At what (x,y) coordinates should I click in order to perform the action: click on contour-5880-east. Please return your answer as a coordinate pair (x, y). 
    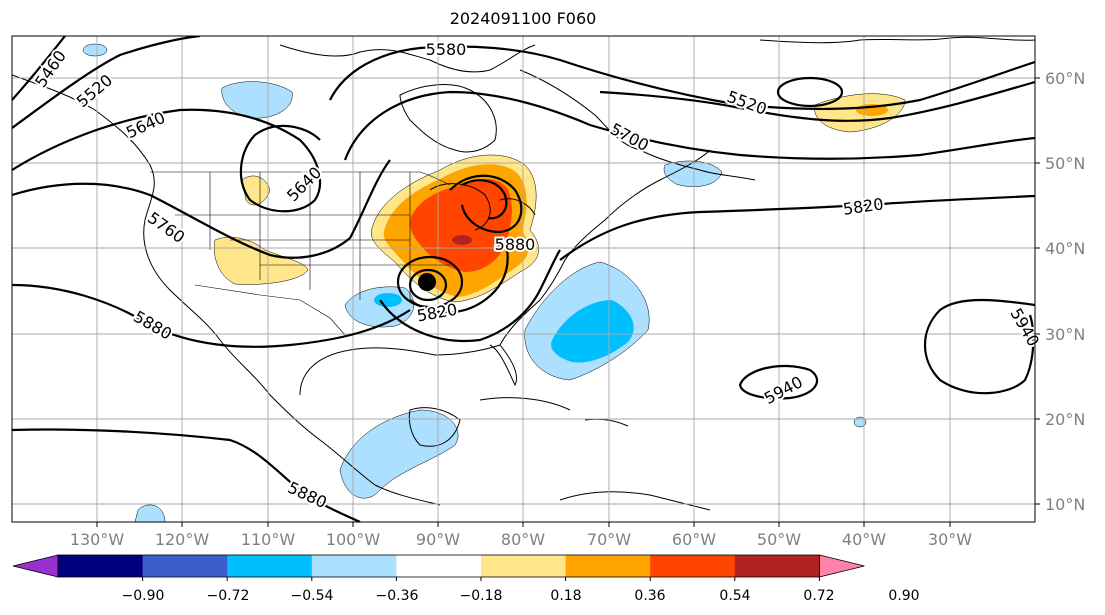
    Looking at the image, I should click on (459, 276).